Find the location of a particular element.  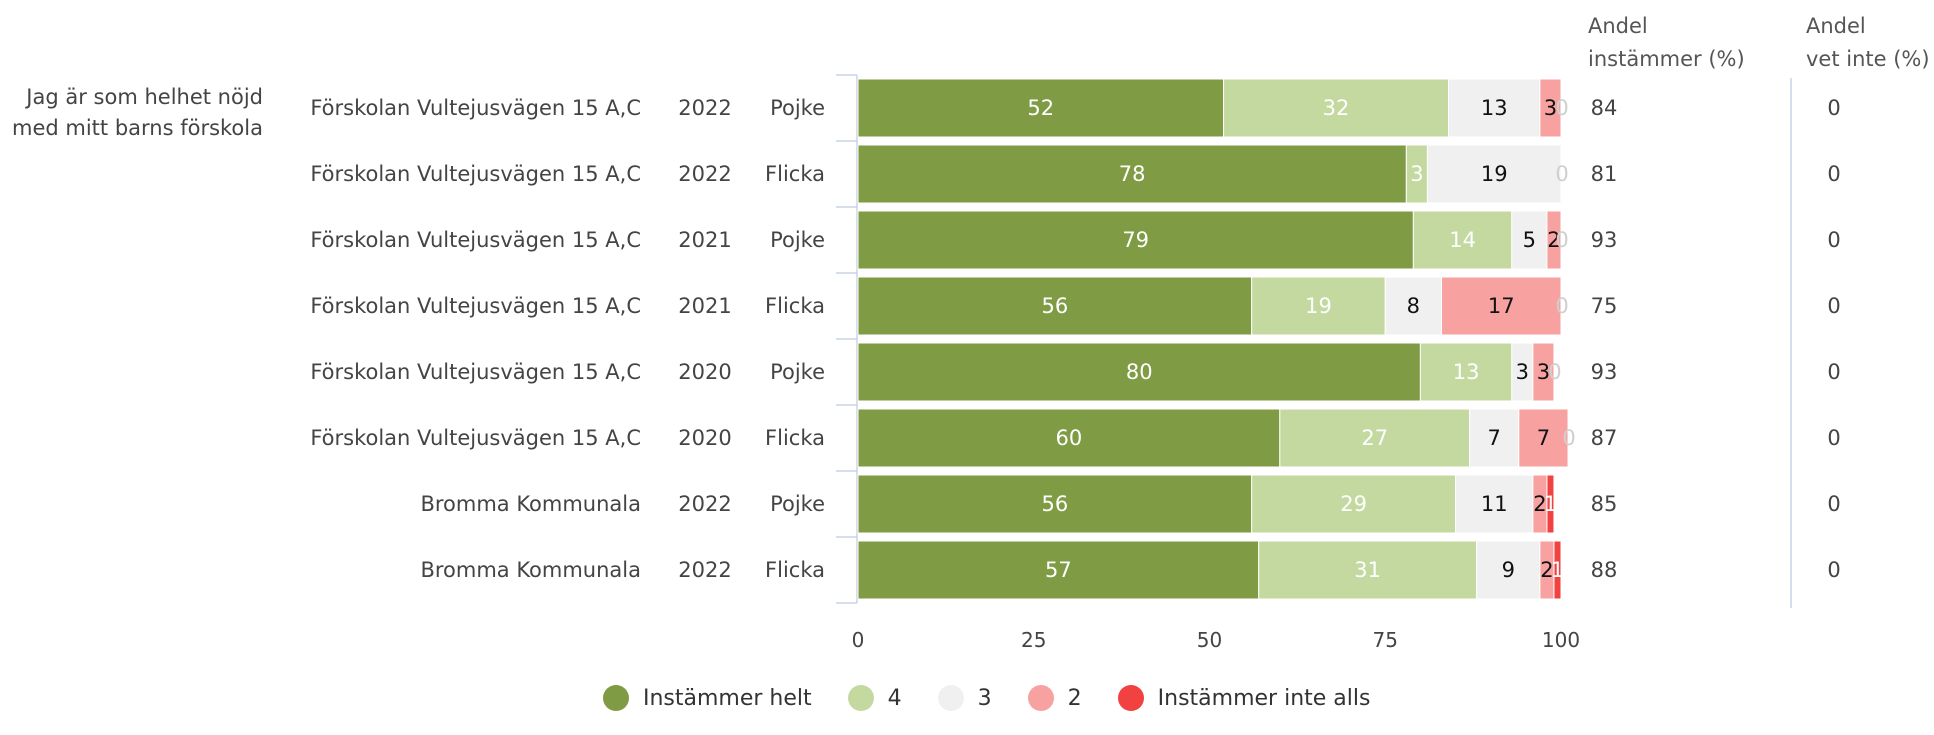

row-unit-label: Bromma Kommunala is located at coordinates (530, 570).